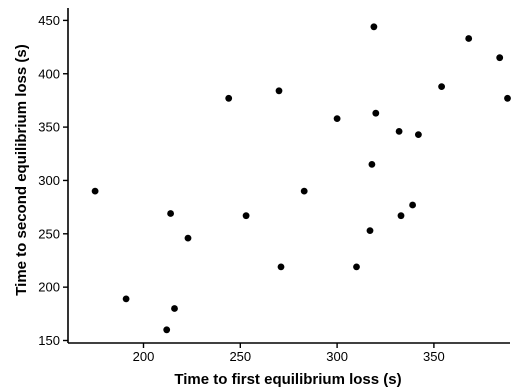 The height and width of the screenshot is (388, 514). Describe the element at coordinates (49, 340) in the screenshot. I see `y-tick-label: 150` at that location.